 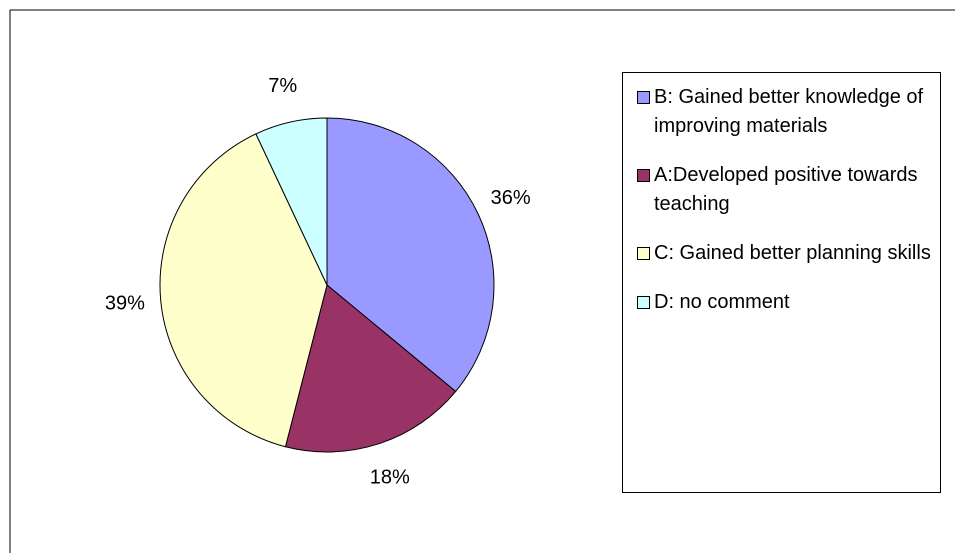 I want to click on legend-label: D: no comment, so click(x=722, y=302).